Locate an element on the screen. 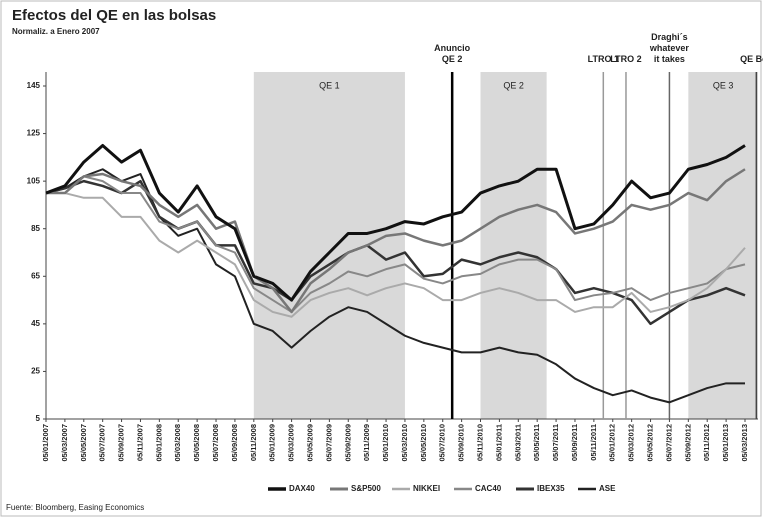 The width and height of the screenshot is (763, 518). x-tick-label: 05/01/2010 is located at coordinates (385, 443).